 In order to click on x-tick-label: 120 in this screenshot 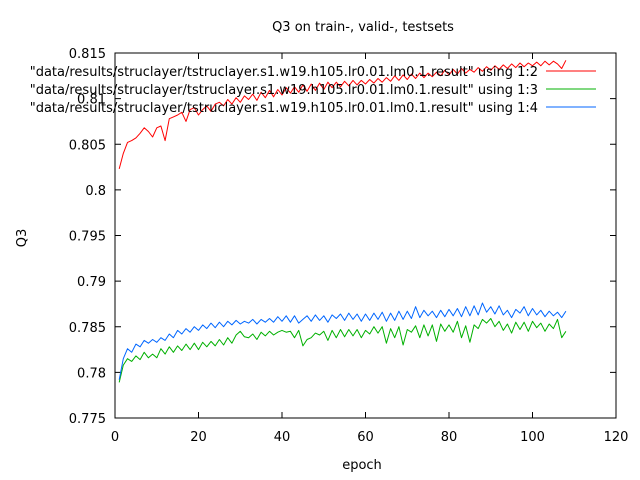, I will do `click(616, 437)`.